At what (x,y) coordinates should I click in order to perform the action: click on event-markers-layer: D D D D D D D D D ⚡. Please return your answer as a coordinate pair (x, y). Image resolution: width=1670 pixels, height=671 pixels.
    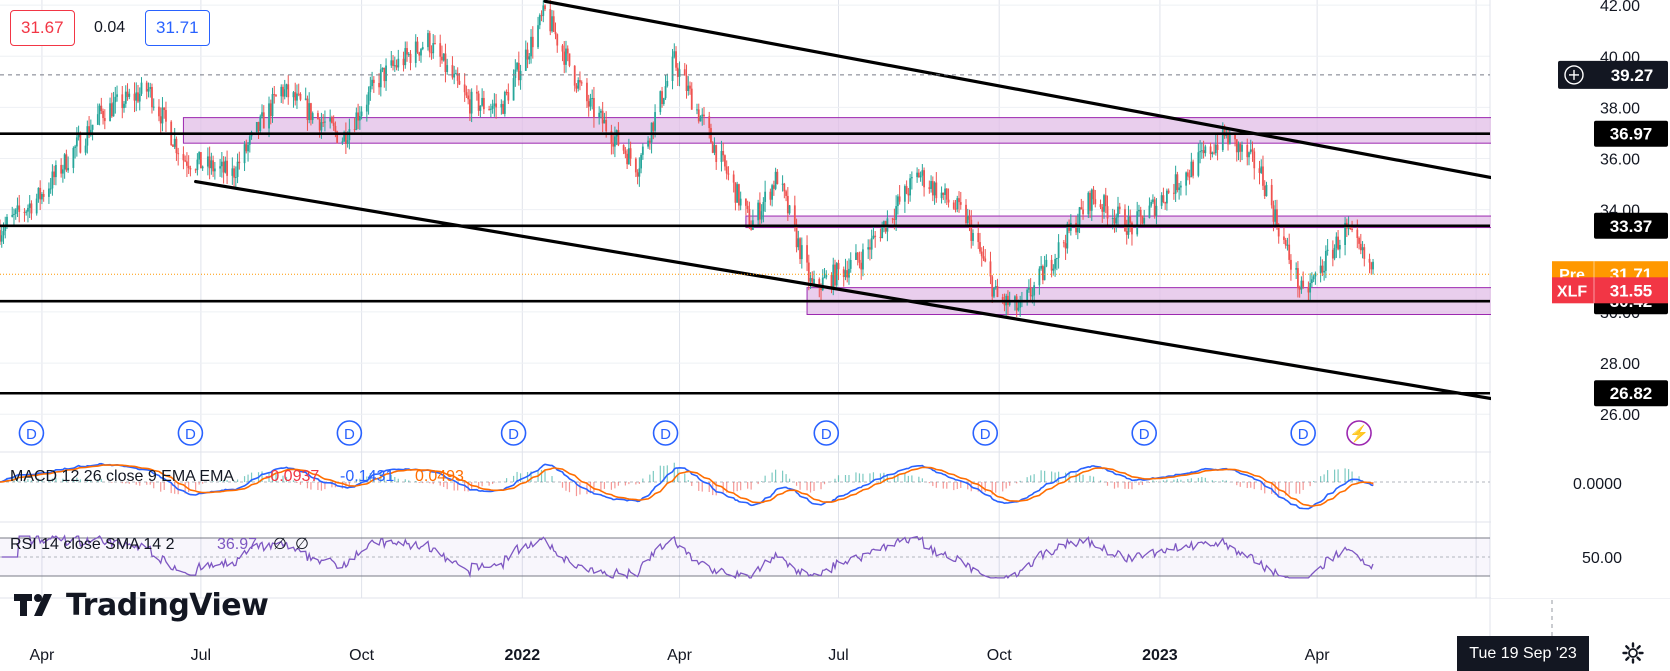
    Looking at the image, I should click on (695, 433).